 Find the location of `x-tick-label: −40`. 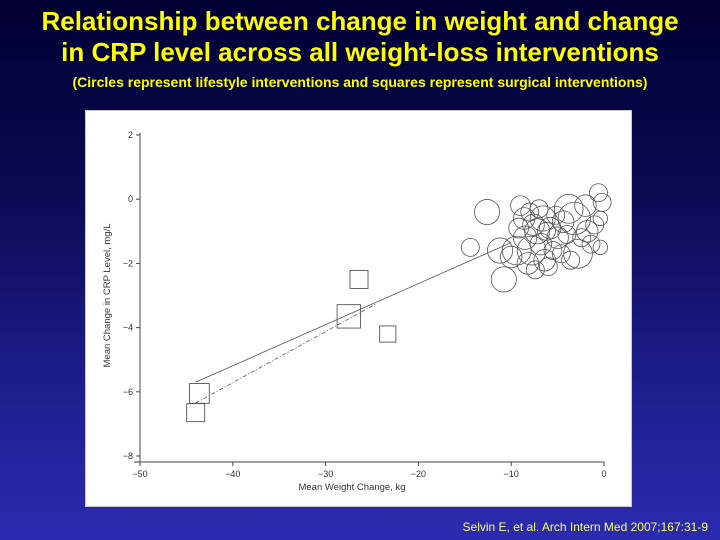

x-tick-label: −40 is located at coordinates (232, 474).